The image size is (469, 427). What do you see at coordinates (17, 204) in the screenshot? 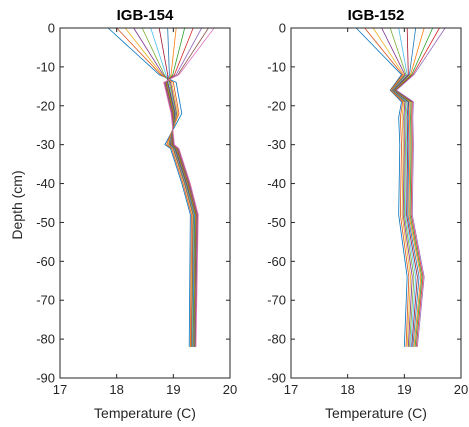
I see `y-axis-label: Depth (cm)` at bounding box center [17, 204].